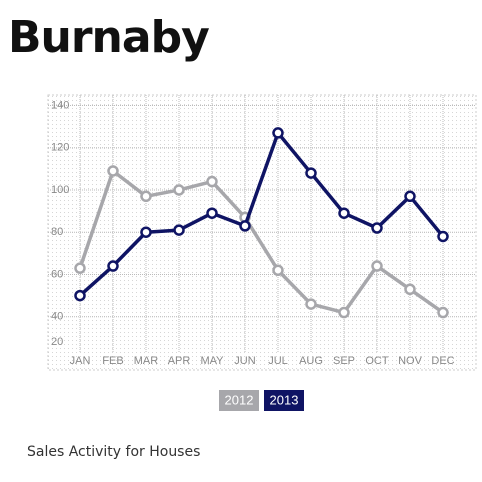 The height and width of the screenshot is (482, 482). Describe the element at coordinates (113, 452) in the screenshot. I see `subtitle: Sales Activity for Houses` at that location.